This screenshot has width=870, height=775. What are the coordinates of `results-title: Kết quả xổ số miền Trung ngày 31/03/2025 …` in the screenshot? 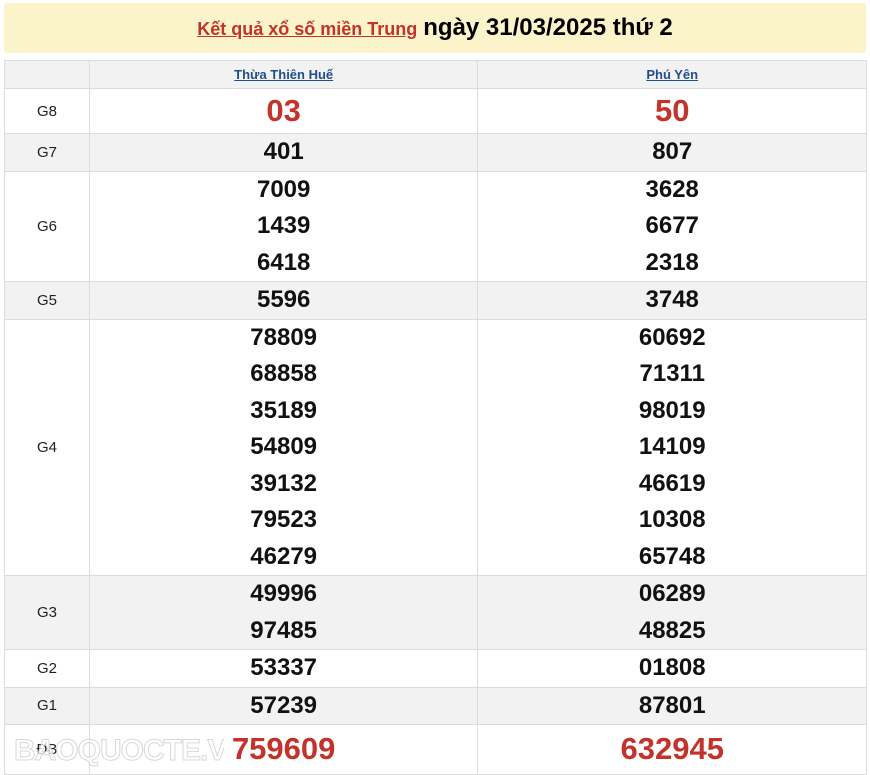 It's located at (435, 28).